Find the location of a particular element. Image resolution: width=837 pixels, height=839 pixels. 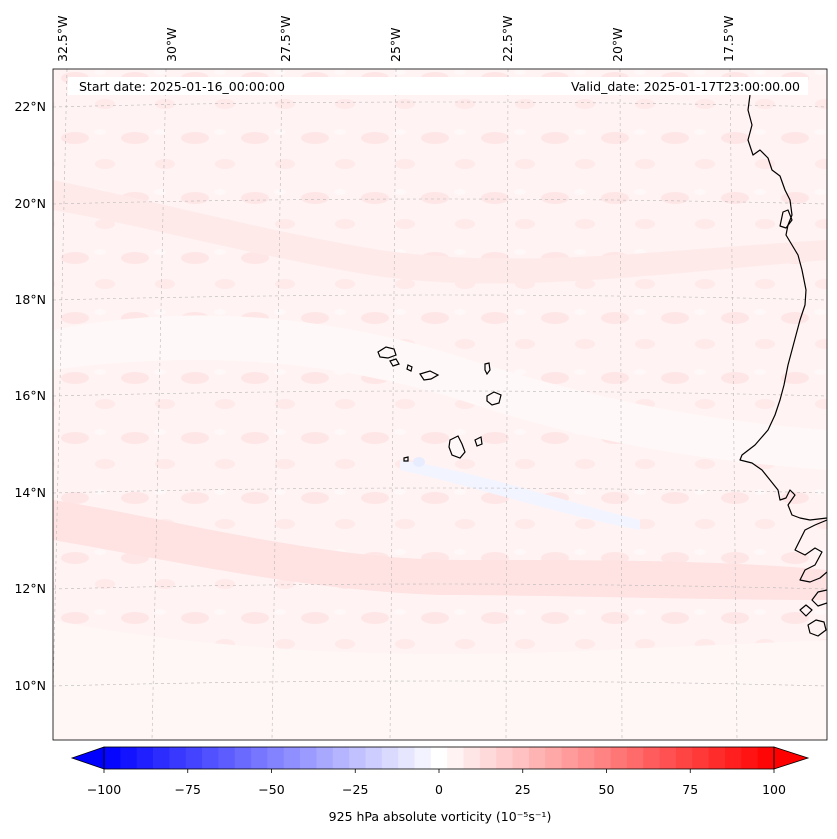

lon-tick-label: 25°W is located at coordinates (395, 44).